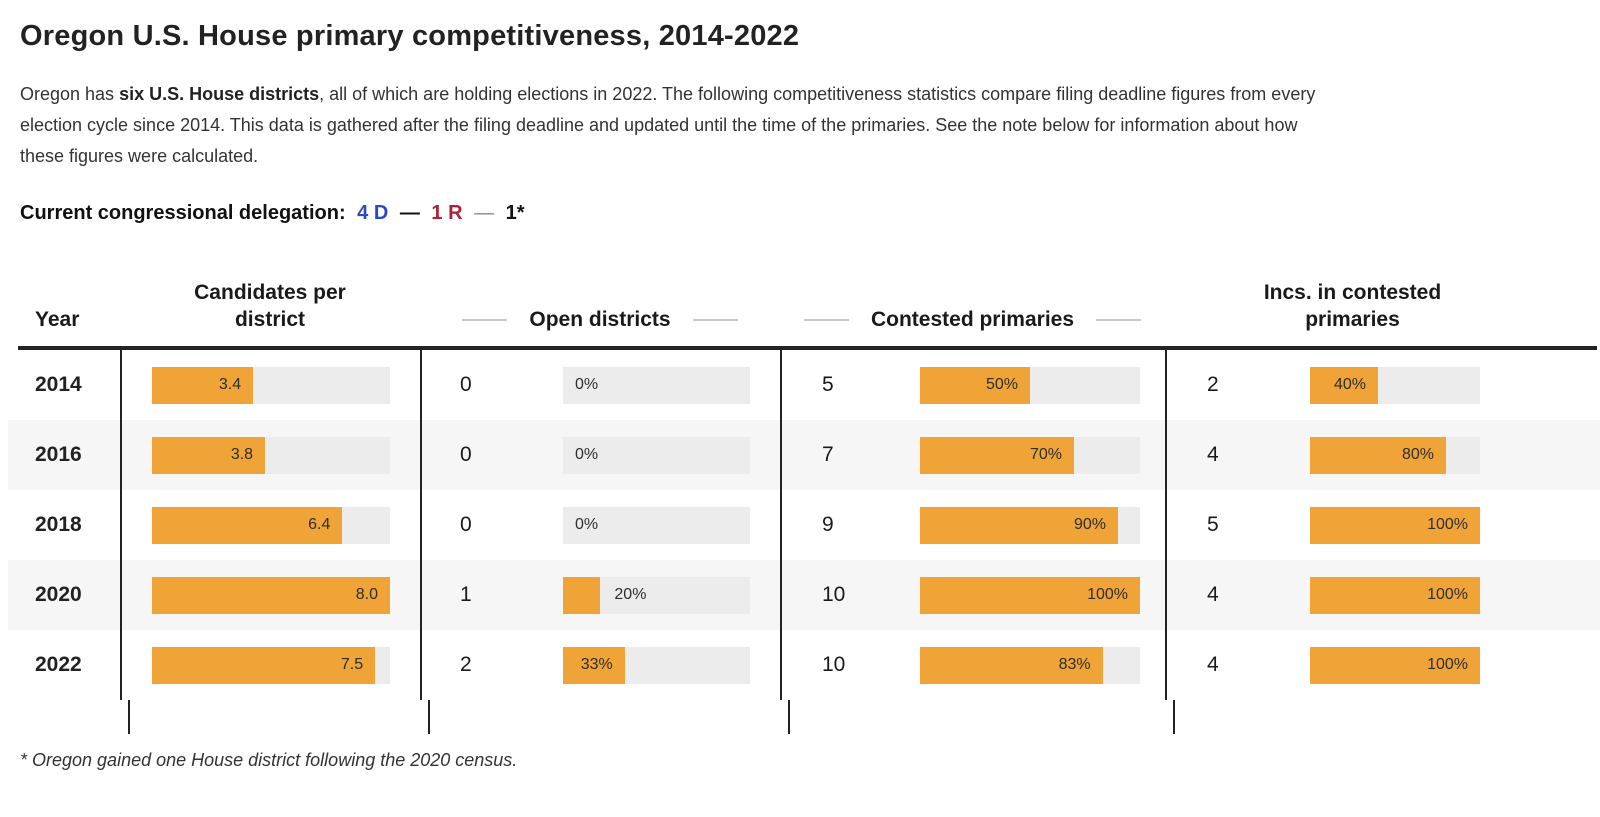 The image size is (1600, 817). I want to click on contested-primaries-count: 7, so click(828, 454).